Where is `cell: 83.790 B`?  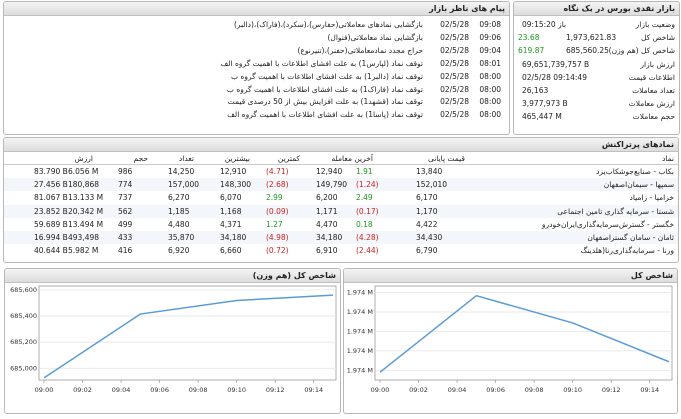 cell: 83.790 B is located at coordinates (51, 171).